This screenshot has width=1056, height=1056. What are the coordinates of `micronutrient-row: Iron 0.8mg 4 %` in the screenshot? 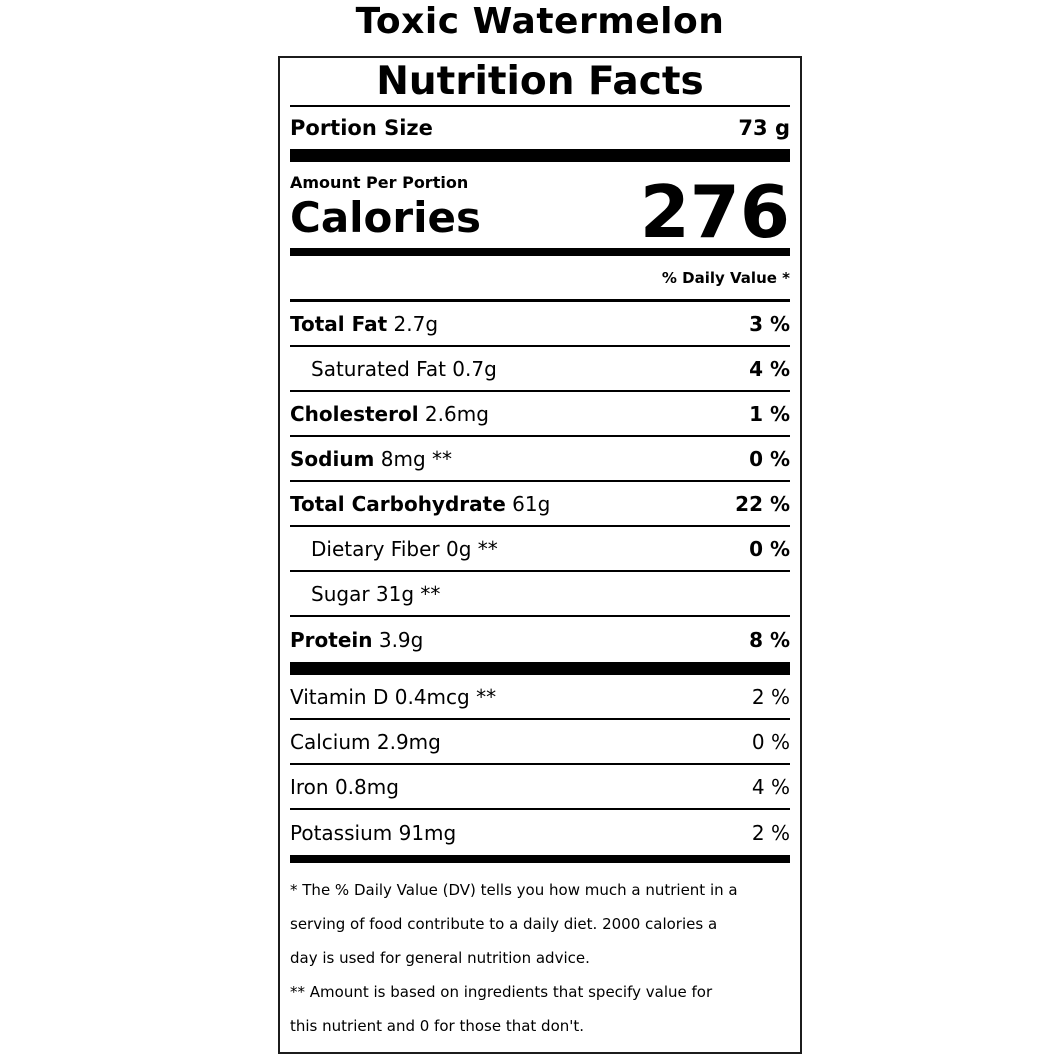 It's located at (540, 787).